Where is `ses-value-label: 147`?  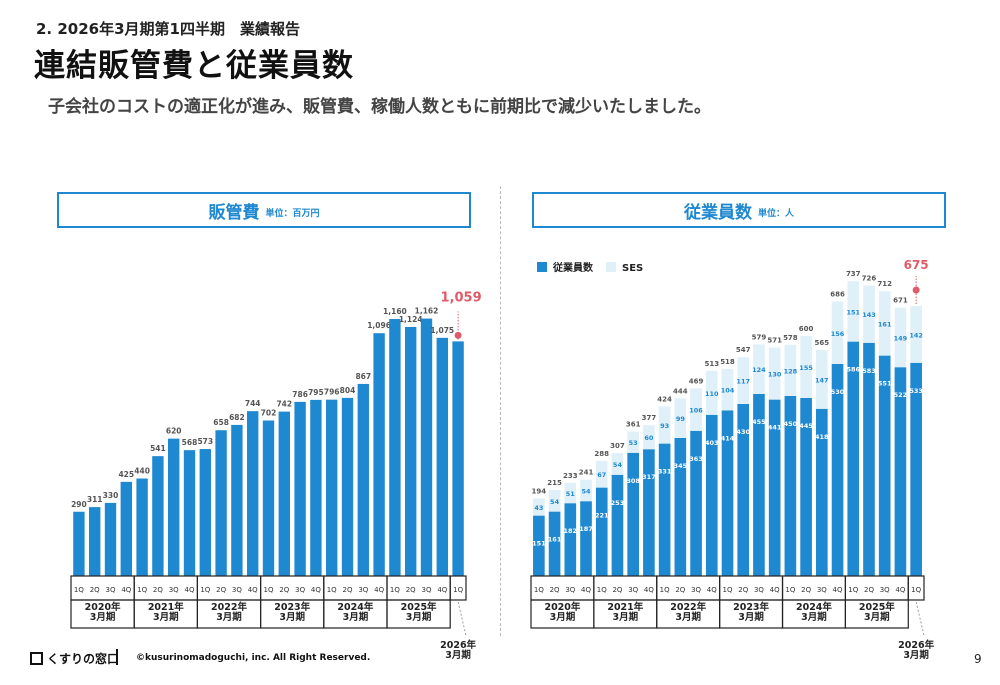
ses-value-label: 147 is located at coordinates (822, 380).